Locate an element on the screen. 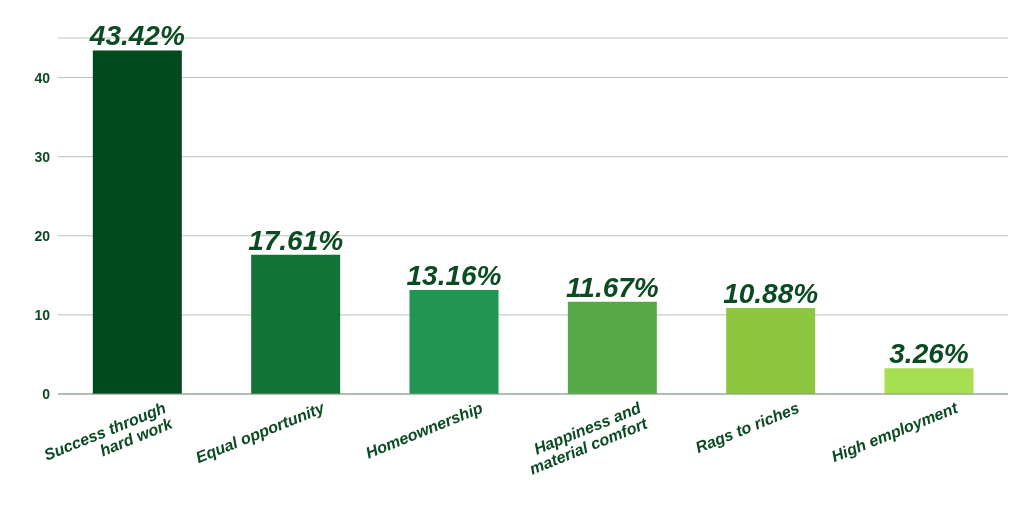 The image size is (1026, 512). data-label: 11.67% is located at coordinates (612, 287).